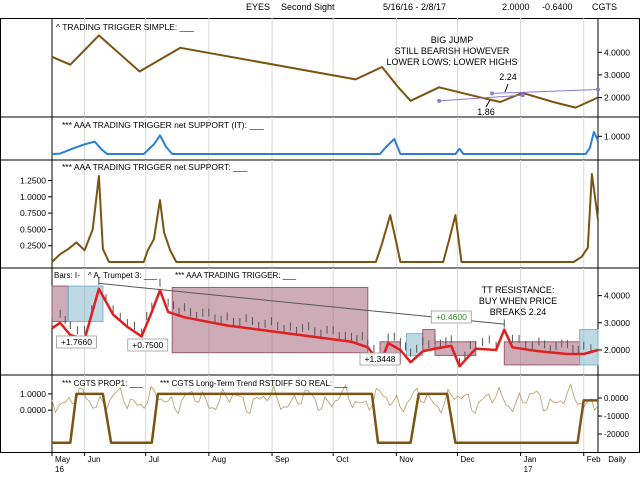  What do you see at coordinates (325, 142) in the screenshot?
I see `series-line-support-it` at bounding box center [325, 142].